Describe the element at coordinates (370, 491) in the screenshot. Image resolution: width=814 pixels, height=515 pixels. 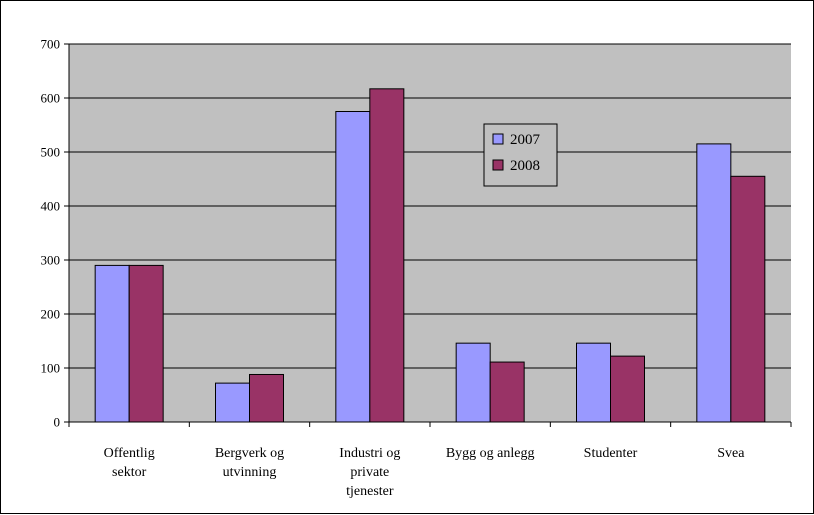
I see `category-label: tjenester` at that location.